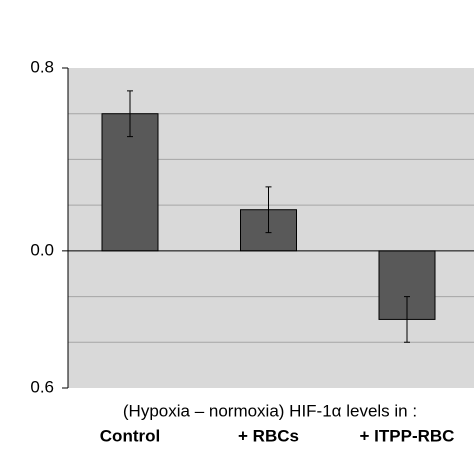  Describe the element at coordinates (42, 66) in the screenshot. I see `y-tick-label: 0.8` at that location.